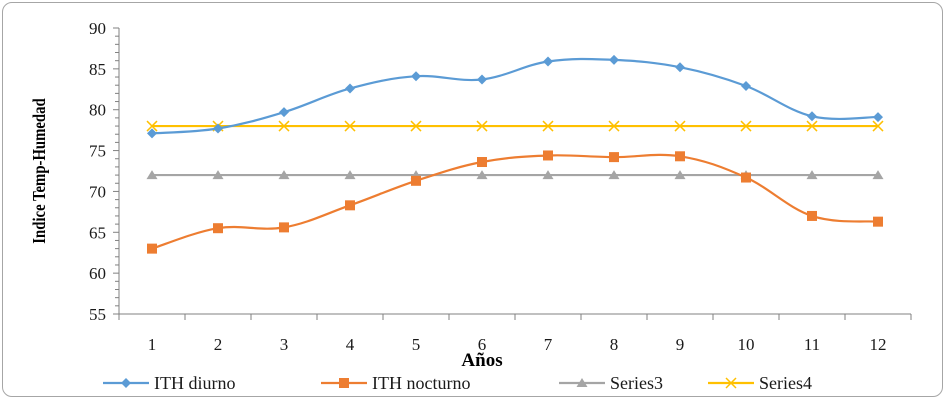  I want to click on x-tick-label: 1, so click(152, 344).